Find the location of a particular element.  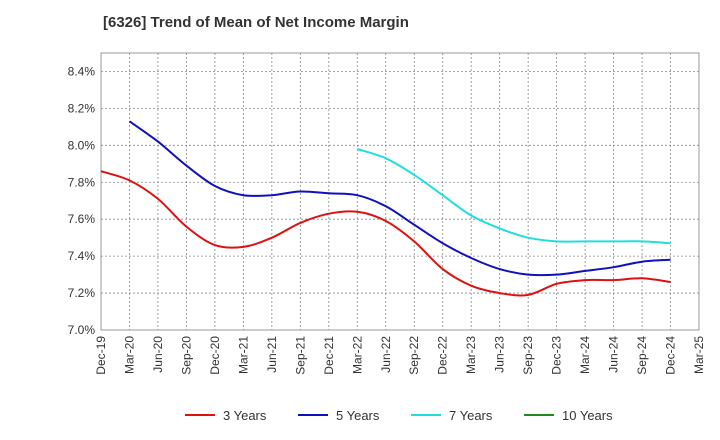

x-tick-label: Jun-22 is located at coordinates (386, 354).